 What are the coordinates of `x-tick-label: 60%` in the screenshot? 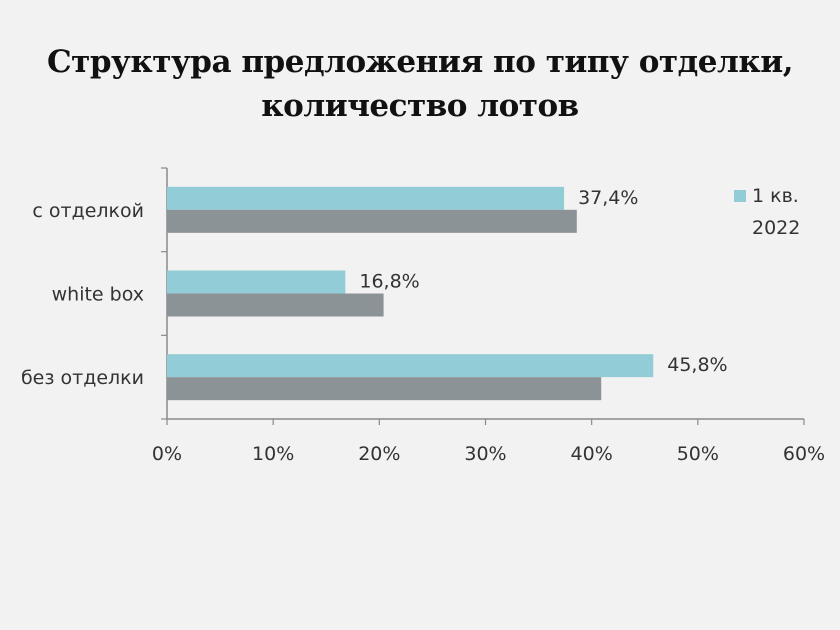 It's located at (804, 454).